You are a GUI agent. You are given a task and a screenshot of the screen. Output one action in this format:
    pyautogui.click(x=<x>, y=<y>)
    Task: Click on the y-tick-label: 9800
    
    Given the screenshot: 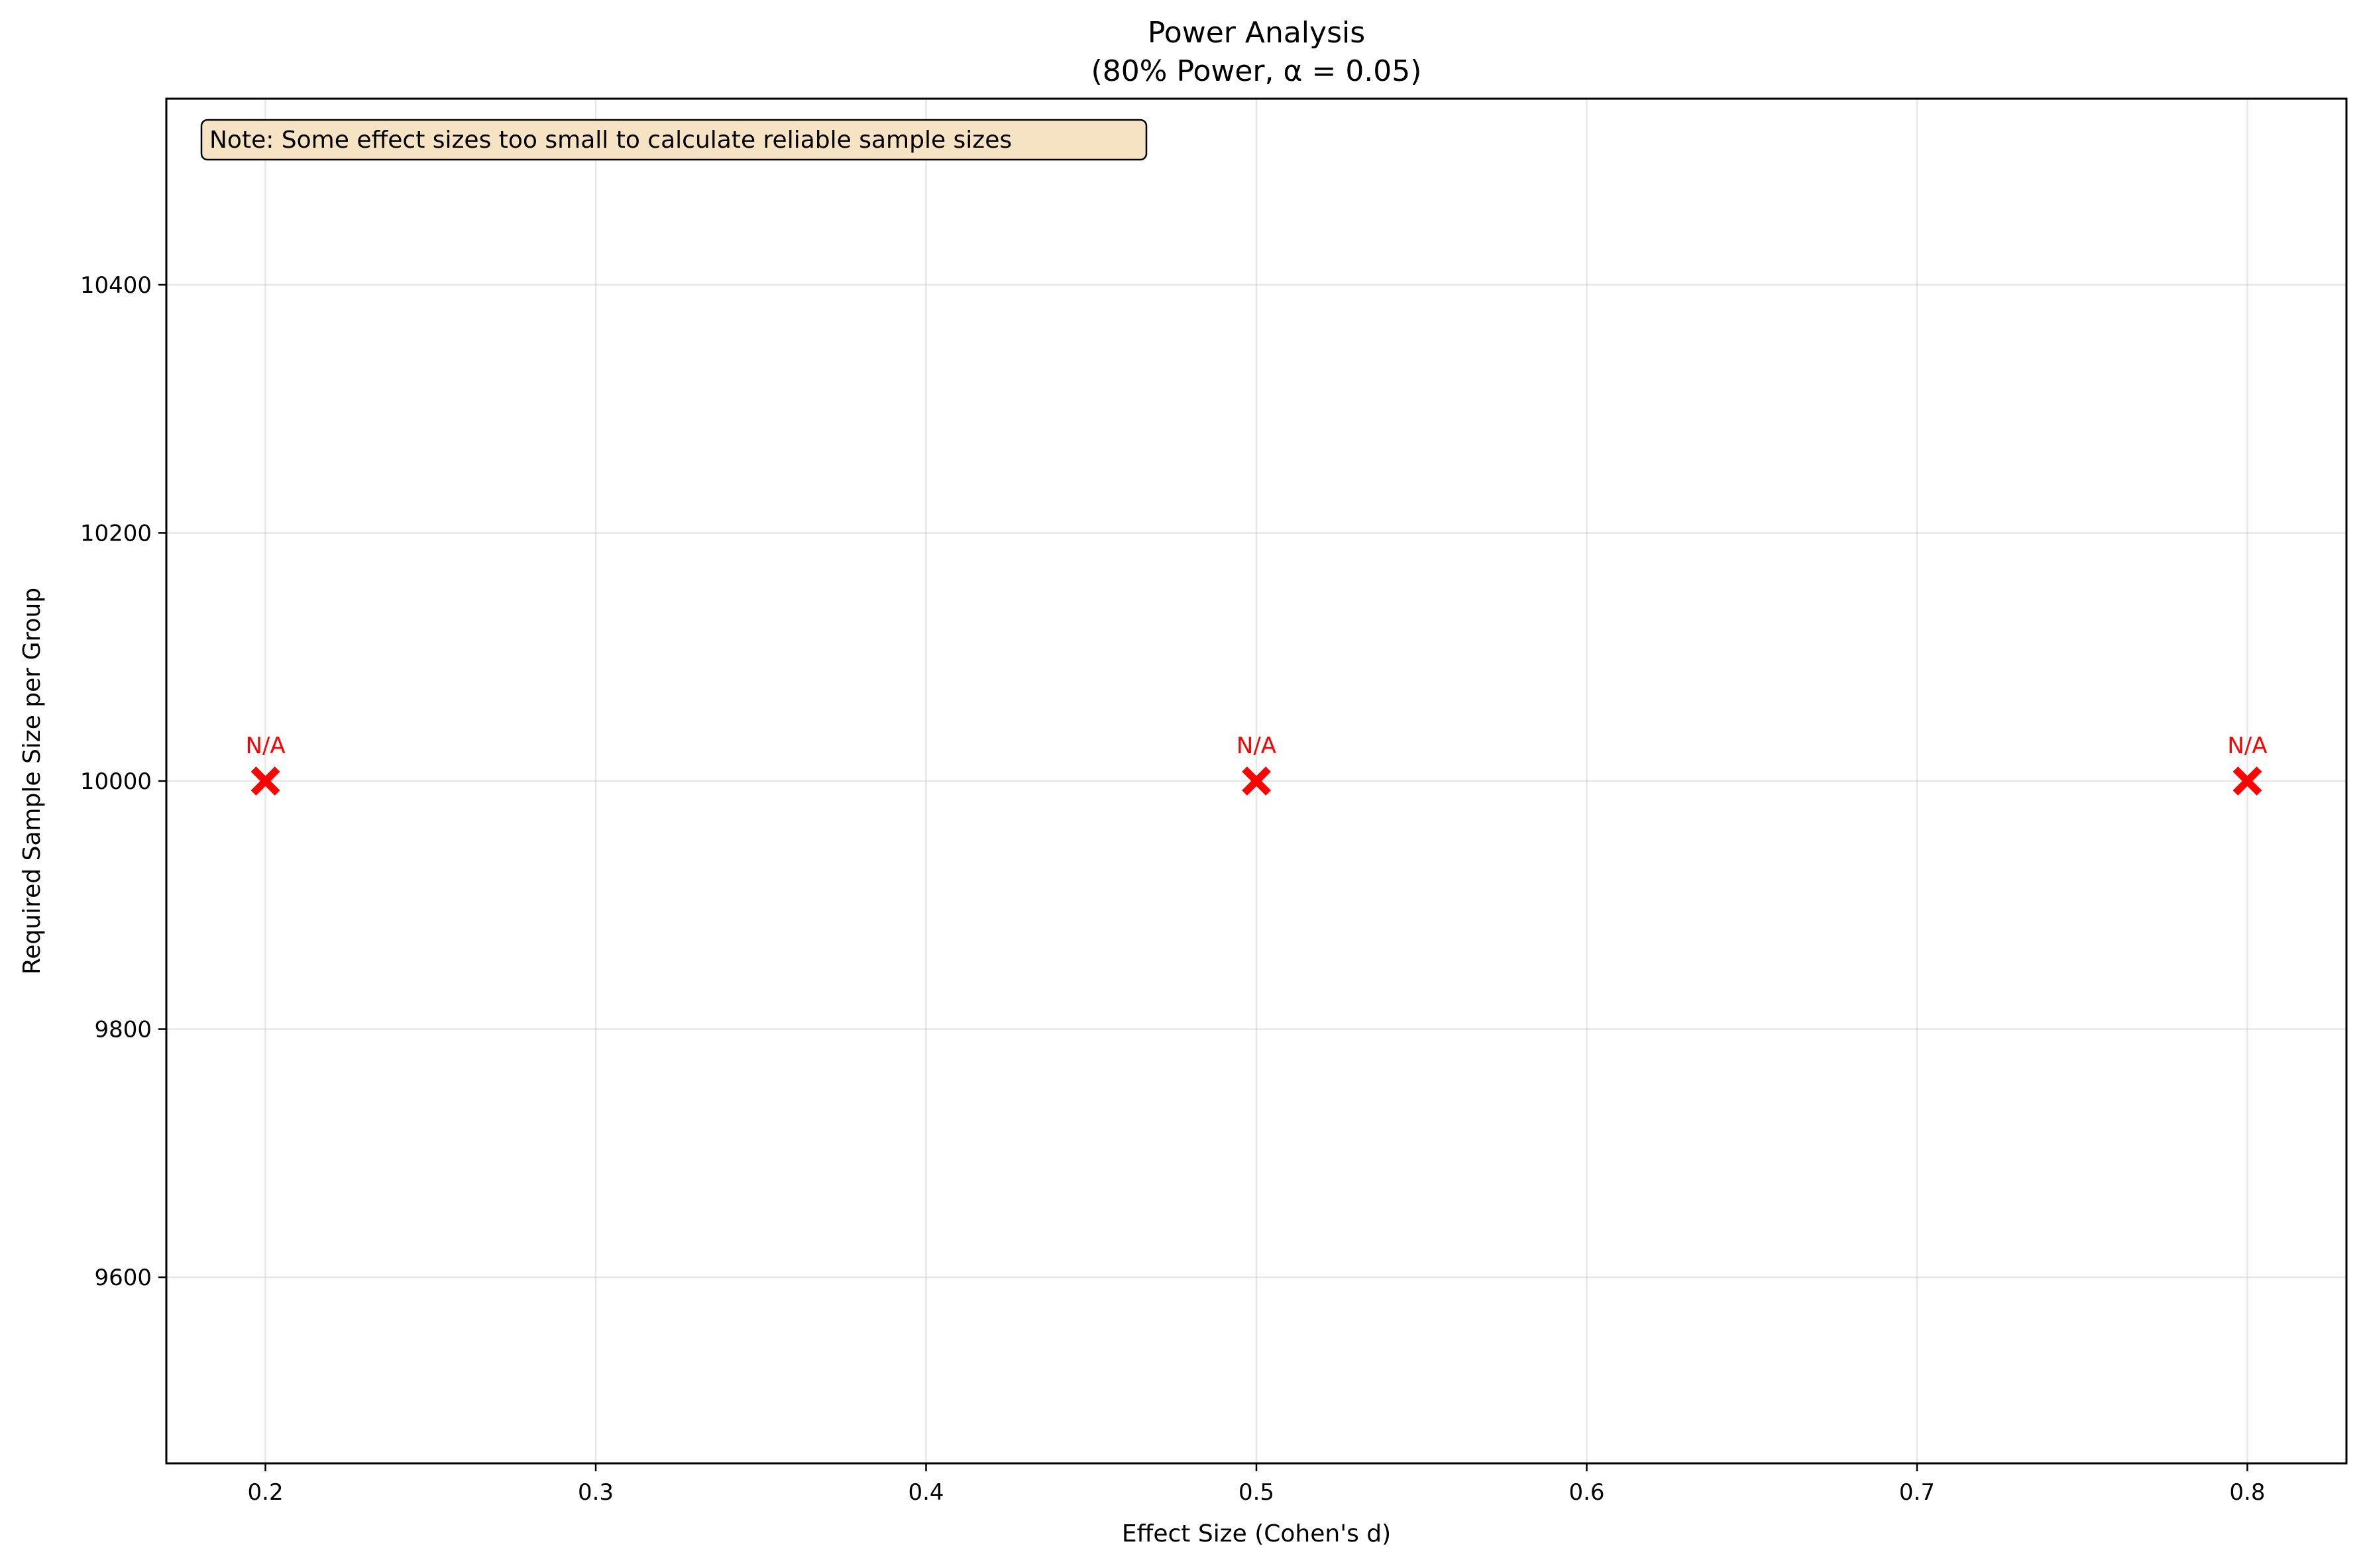 What is the action you would take?
    pyautogui.click(x=123, y=1030)
    